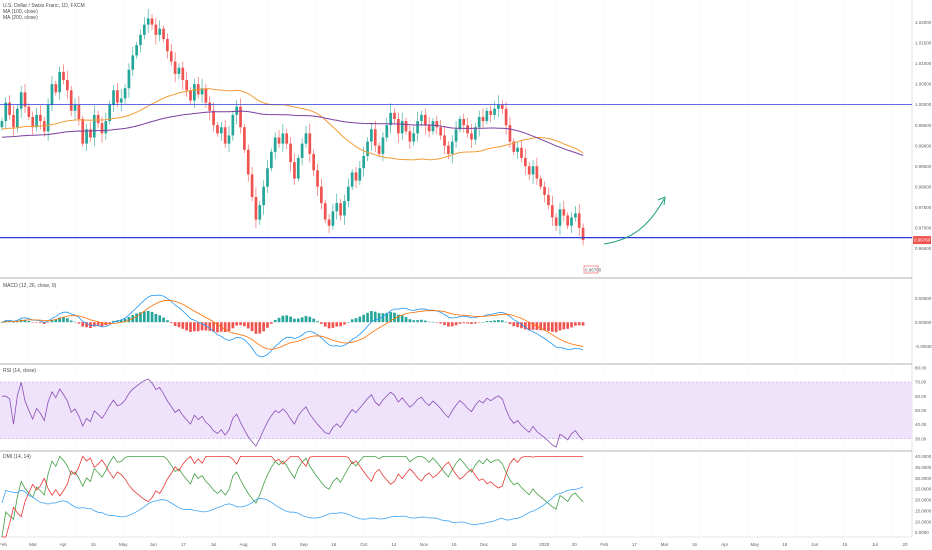 This screenshot has height=550, width=932. What do you see at coordinates (923, 456) in the screenshot?
I see `dmi-tick-label: 40.0000` at bounding box center [923, 456].